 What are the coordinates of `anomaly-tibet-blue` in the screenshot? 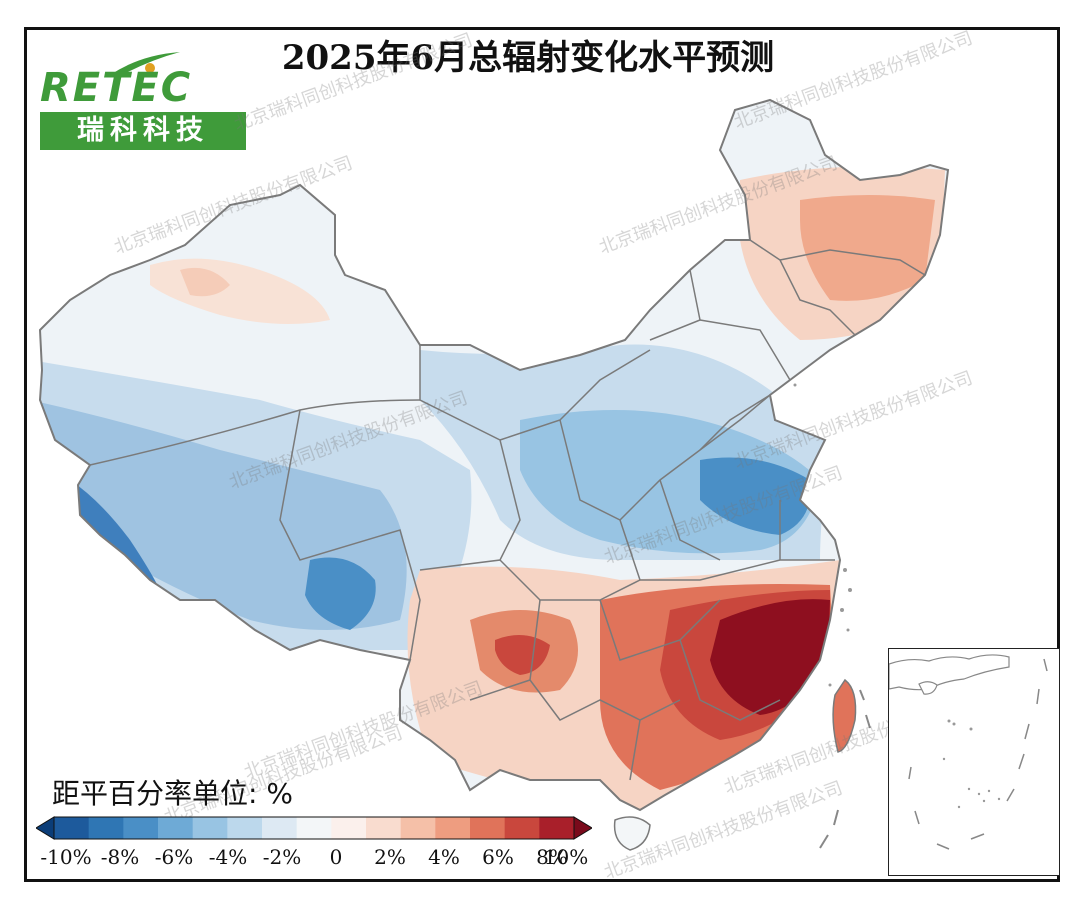 It's located at (340, 593).